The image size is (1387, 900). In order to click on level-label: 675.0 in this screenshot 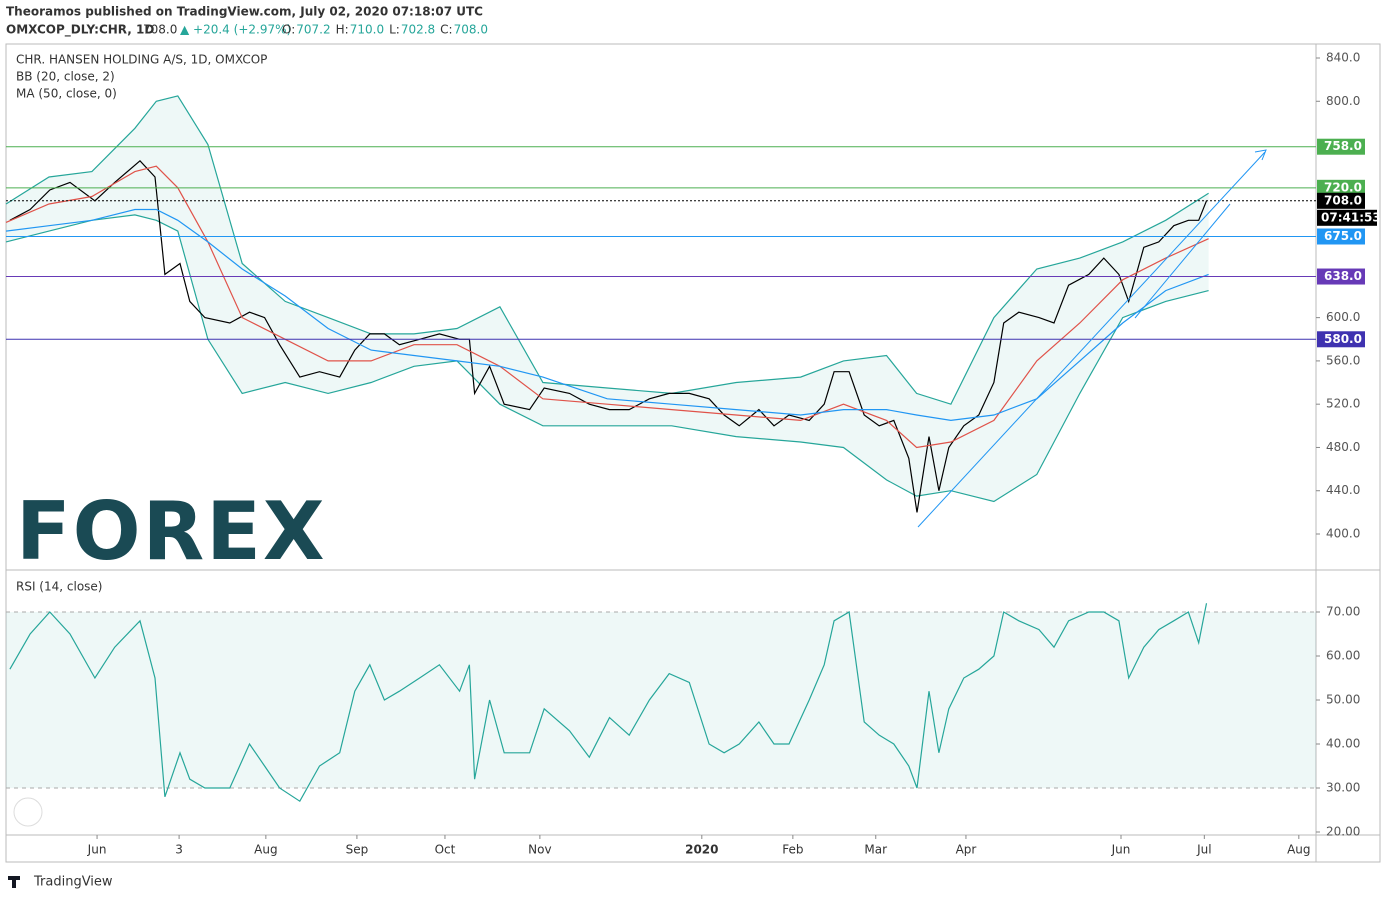, I will do `click(1343, 236)`.